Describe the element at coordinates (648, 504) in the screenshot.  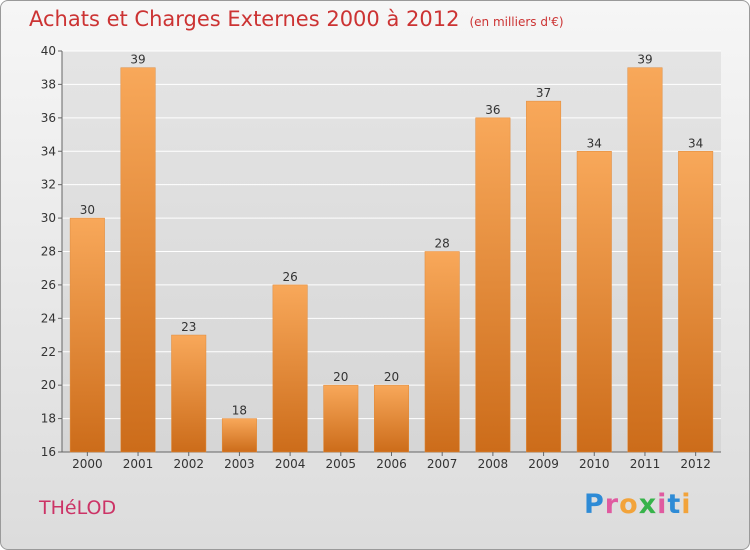
I see `logo-letter: x` at that location.